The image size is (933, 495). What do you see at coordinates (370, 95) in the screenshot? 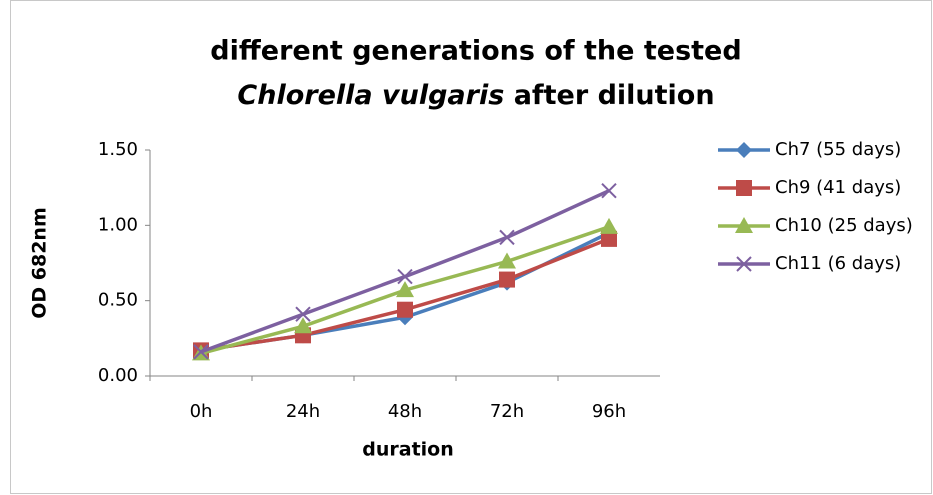
I see `chart-title-italic: Chlorella vulgaris` at bounding box center [370, 95].